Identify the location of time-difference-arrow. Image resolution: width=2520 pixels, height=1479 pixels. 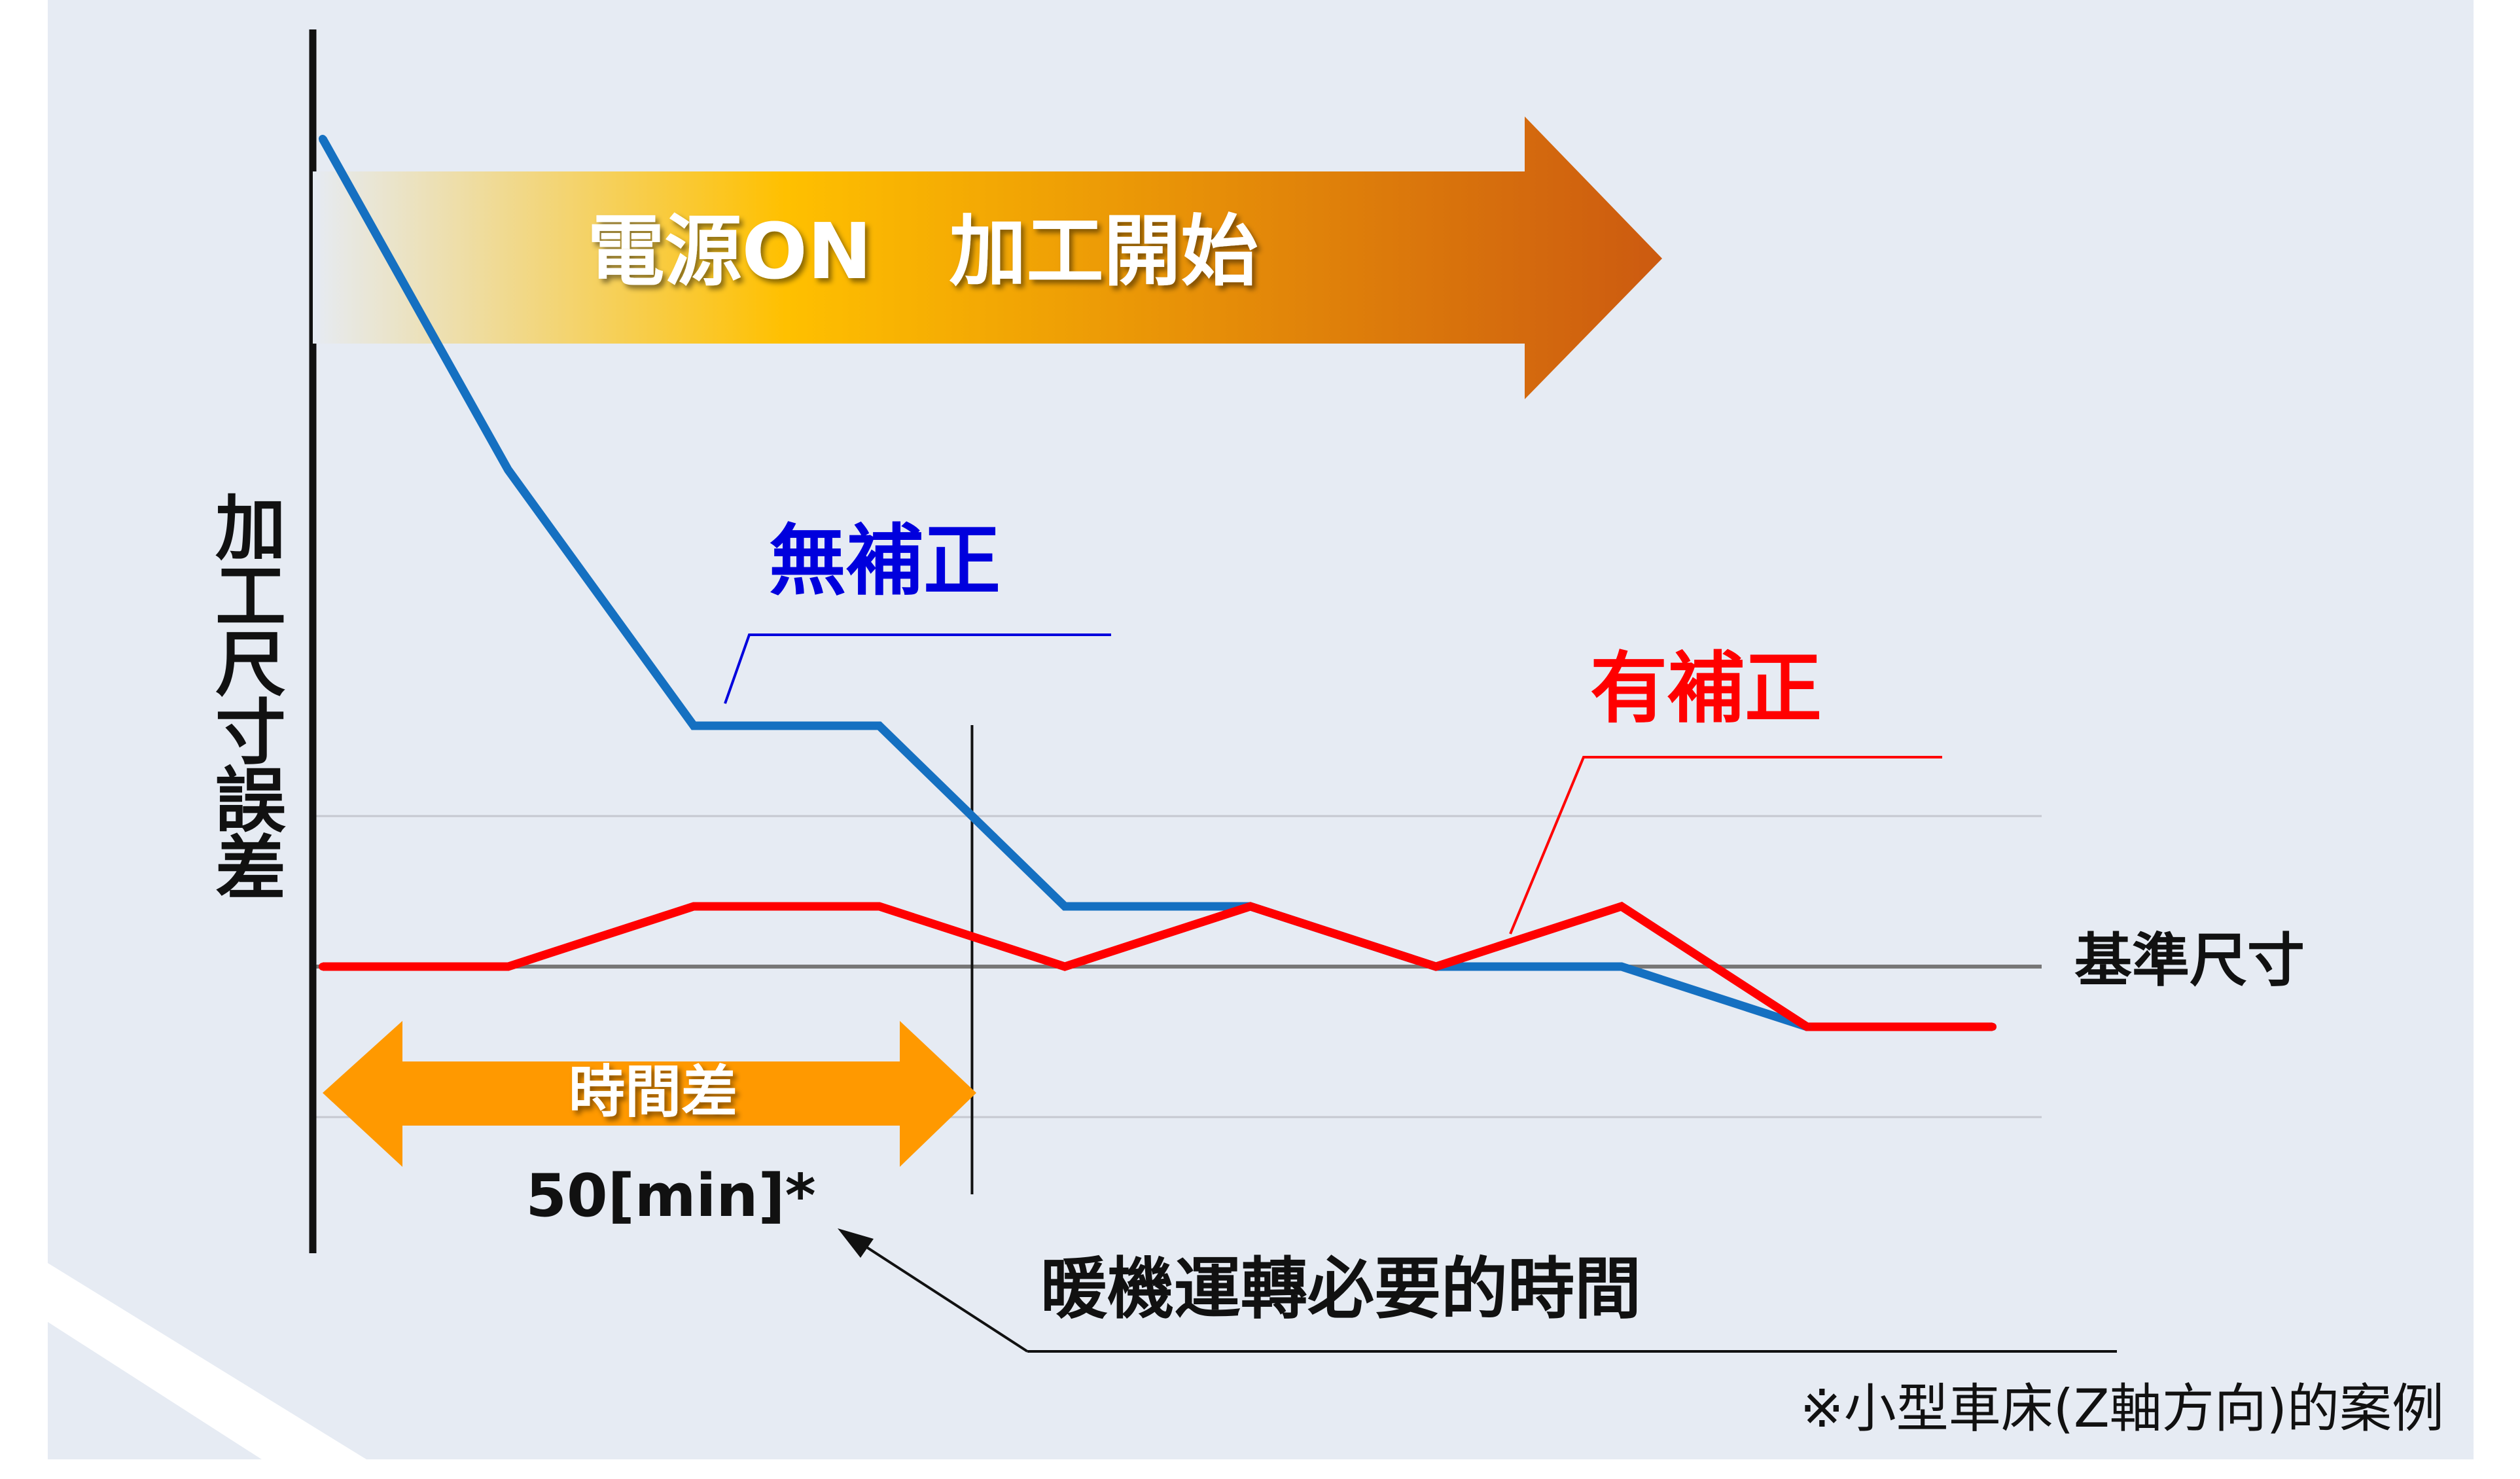
(649, 1094).